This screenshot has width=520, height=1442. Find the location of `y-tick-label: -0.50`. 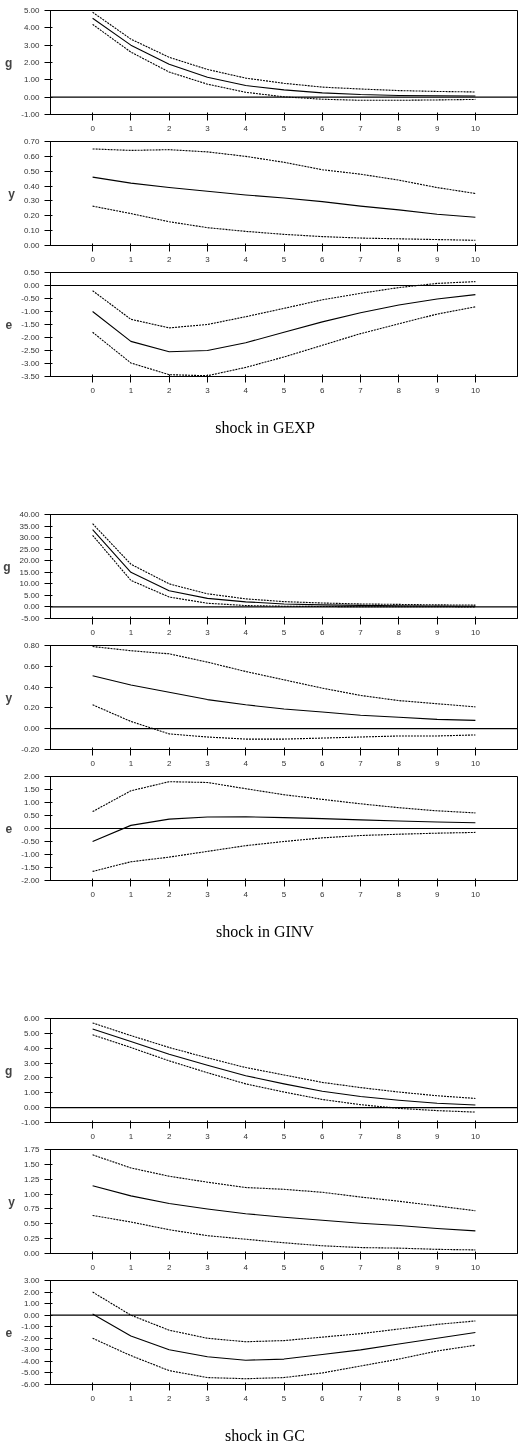

y-tick-label: -0.50 is located at coordinates (31, 841).